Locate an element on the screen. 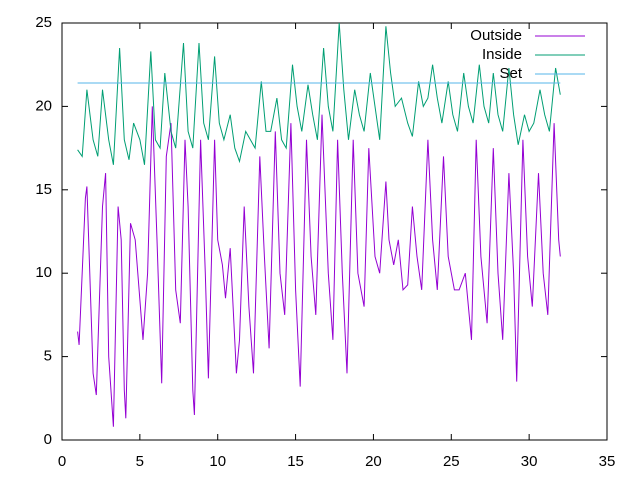  x-tick-label: 5 is located at coordinates (140, 461).